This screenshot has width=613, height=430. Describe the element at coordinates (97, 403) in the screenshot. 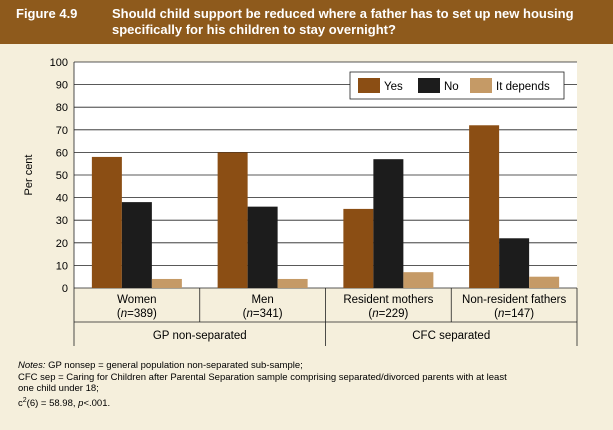

I see `stat-p-value: <.001.` at that location.